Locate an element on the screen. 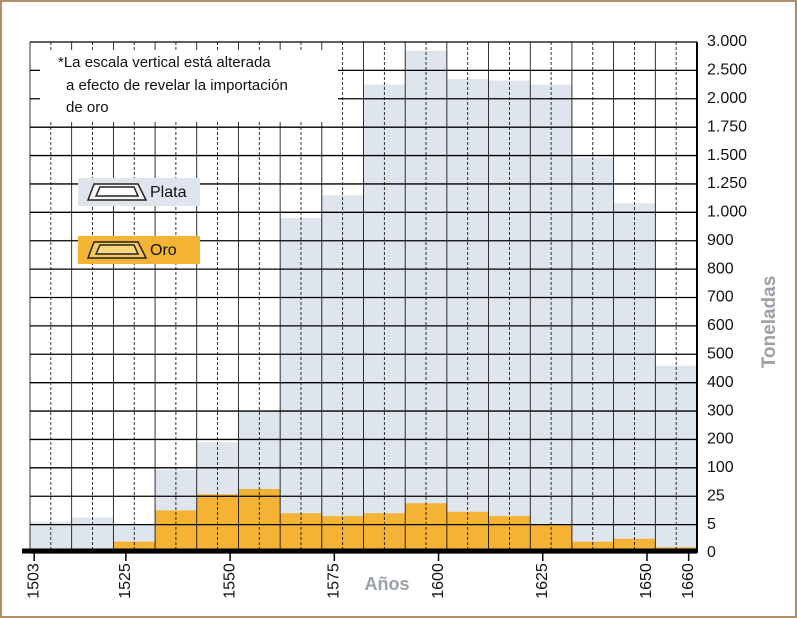 The width and height of the screenshot is (797, 618). y-tick-label: 1.500 is located at coordinates (727, 155).